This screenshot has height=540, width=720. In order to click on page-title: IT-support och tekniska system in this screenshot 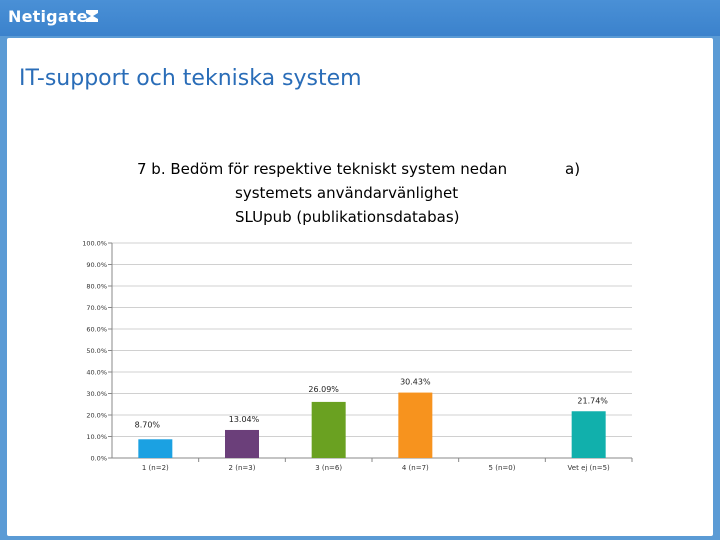, I will do `click(190, 78)`.